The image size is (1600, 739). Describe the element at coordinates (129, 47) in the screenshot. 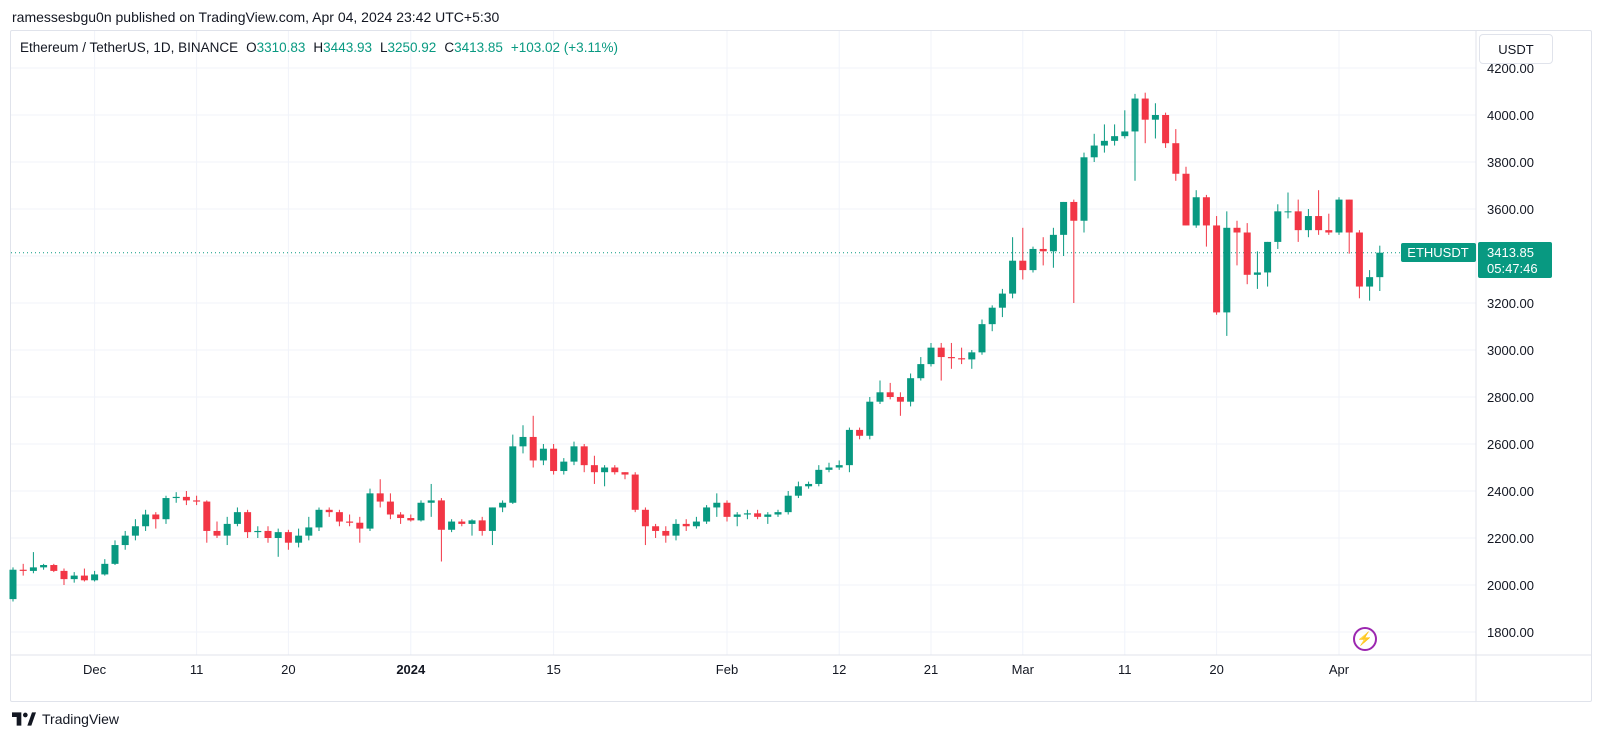

I see `symbol-title: Ethereum / TetherUS, 1D, BINANCE` at that location.